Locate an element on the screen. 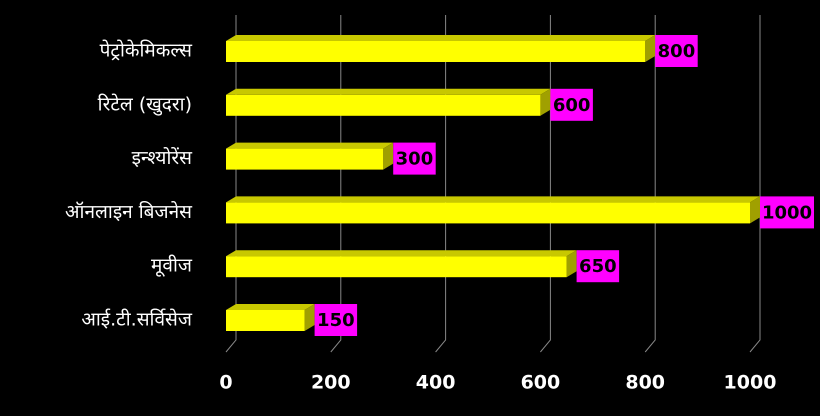 The image size is (820, 416). data-label: 150 is located at coordinates (336, 320).